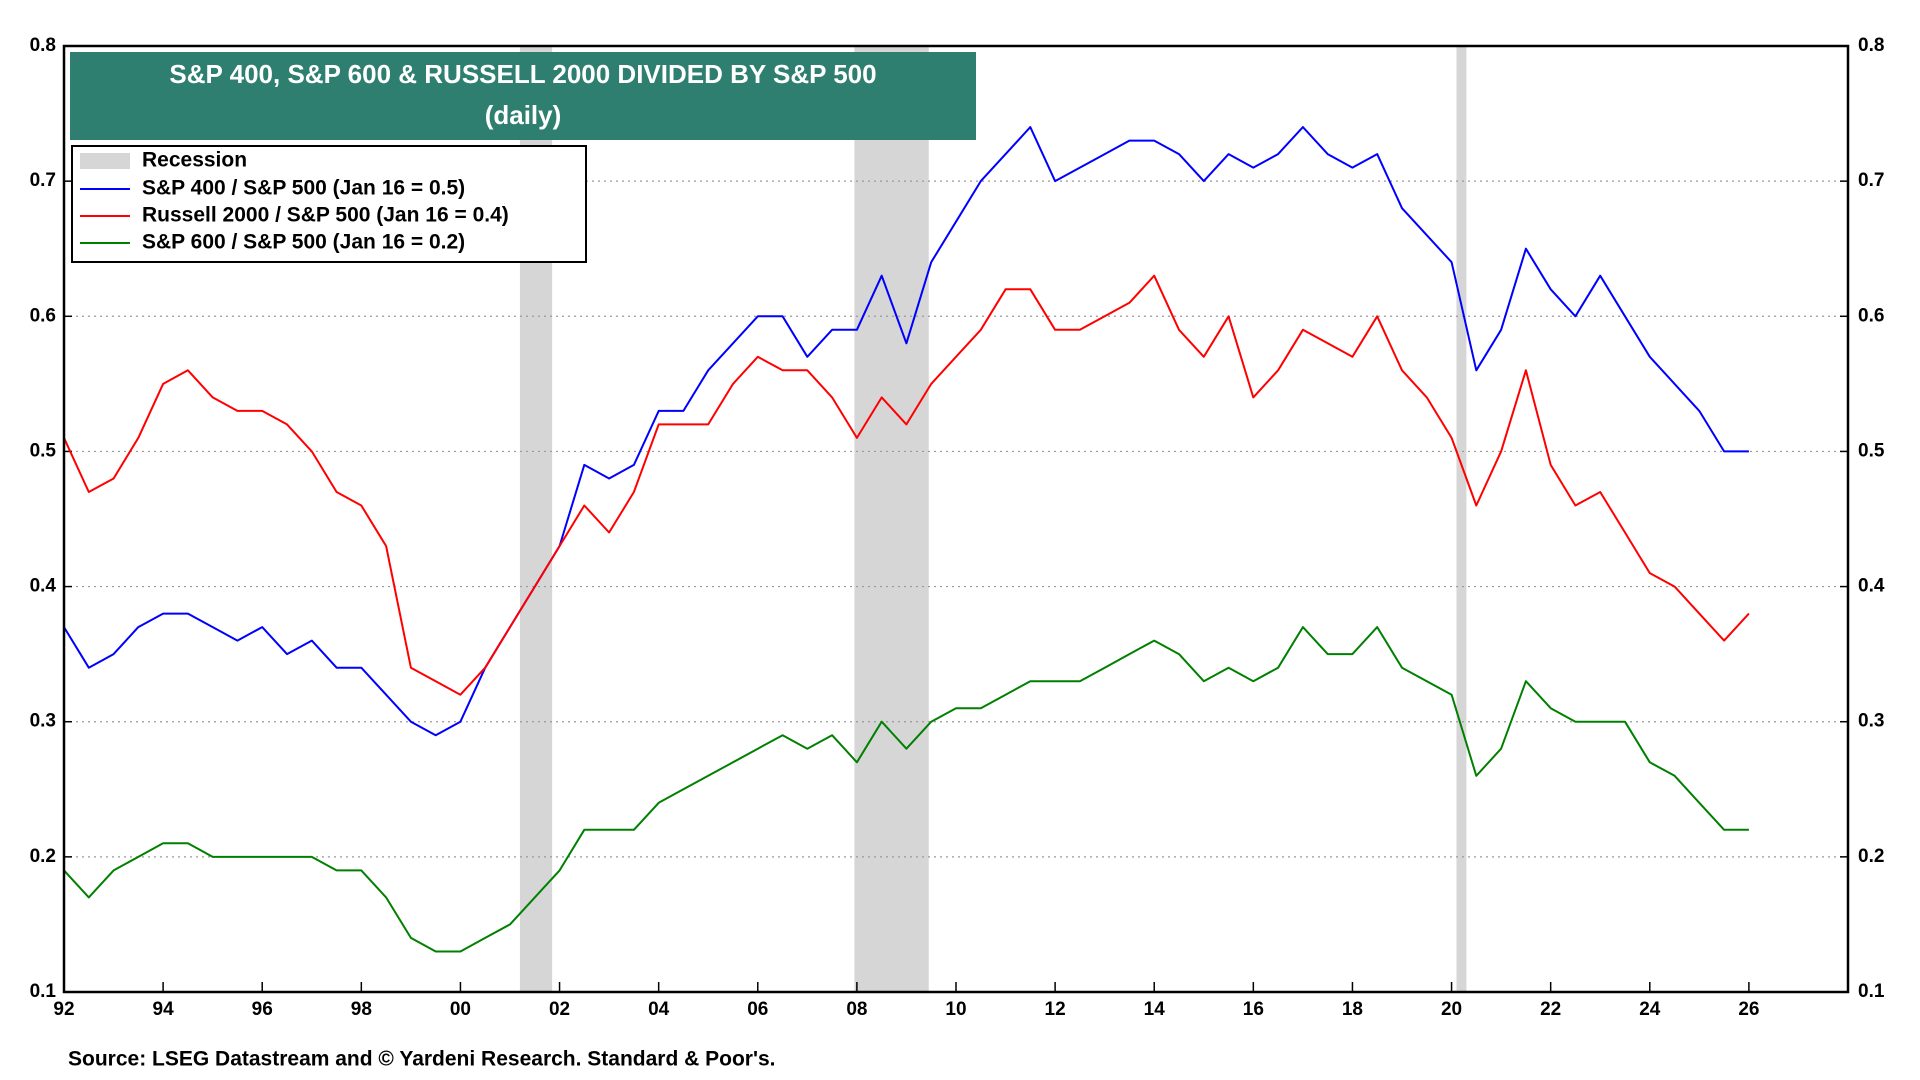 Image resolution: width=1920 pixels, height=1080 pixels. What do you see at coordinates (361, 1009) in the screenshot?
I see `x-tick-label: 98` at bounding box center [361, 1009].